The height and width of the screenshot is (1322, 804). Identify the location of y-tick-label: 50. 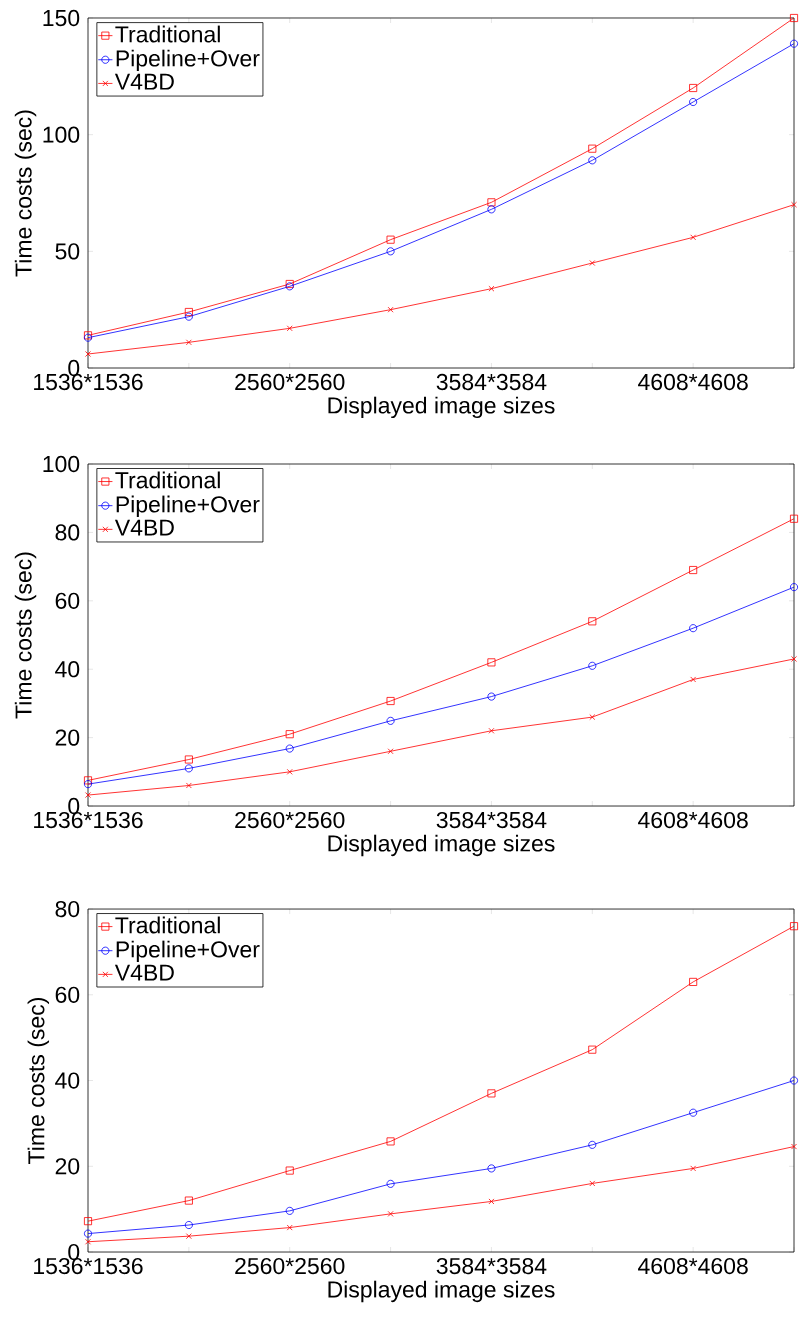
(67, 251).